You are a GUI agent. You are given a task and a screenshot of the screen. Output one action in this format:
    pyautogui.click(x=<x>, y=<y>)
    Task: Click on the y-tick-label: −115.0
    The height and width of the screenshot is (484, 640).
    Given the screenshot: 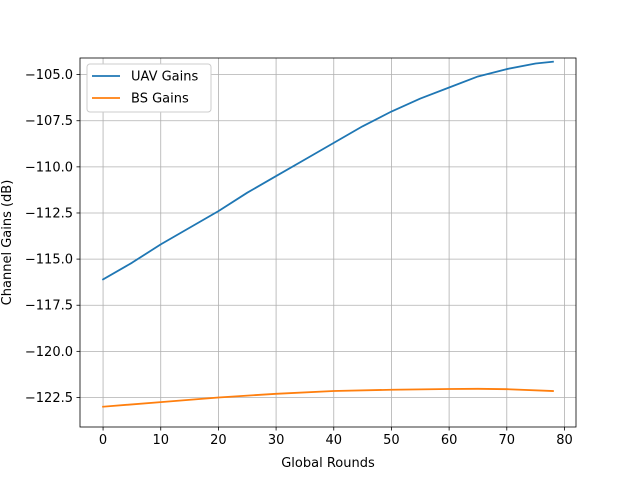 What is the action you would take?
    pyautogui.click(x=49, y=260)
    